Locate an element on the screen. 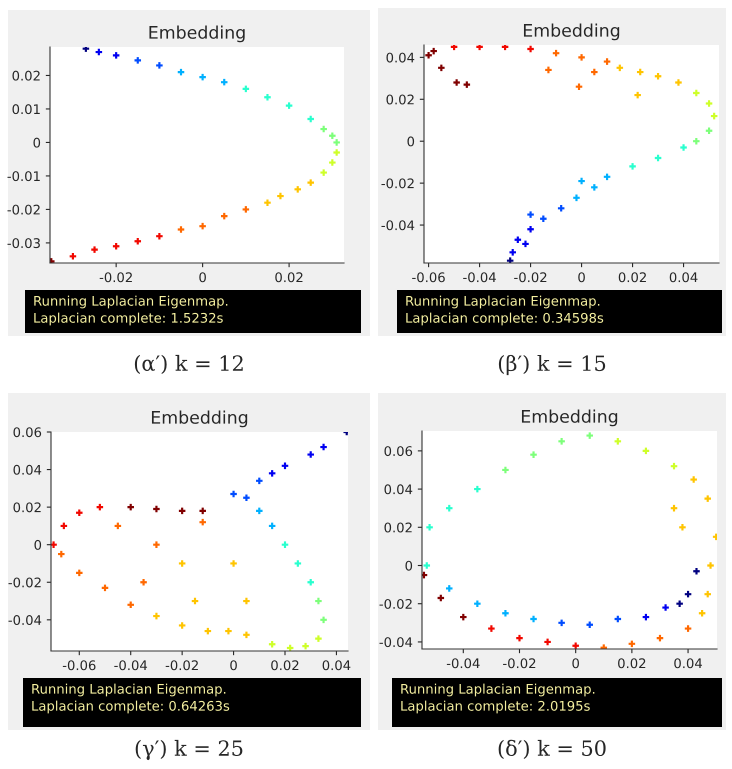 This screenshot has height=769, width=732. text: Laplacian complete: 0.64263s is located at coordinates (131, 707).